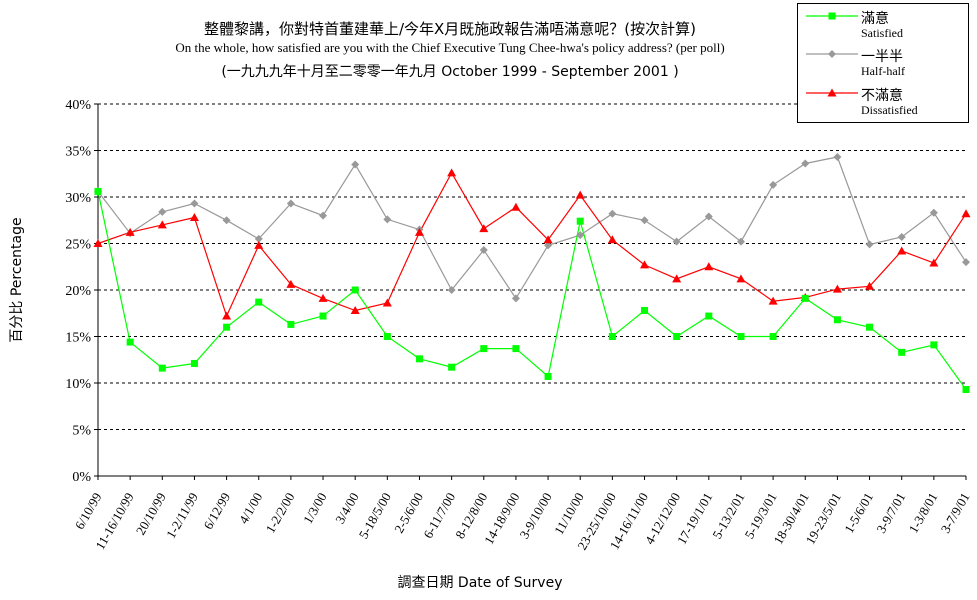 This screenshot has height=600, width=977. I want to click on x-tick-label: 2-5/6/00, so click(408, 513).